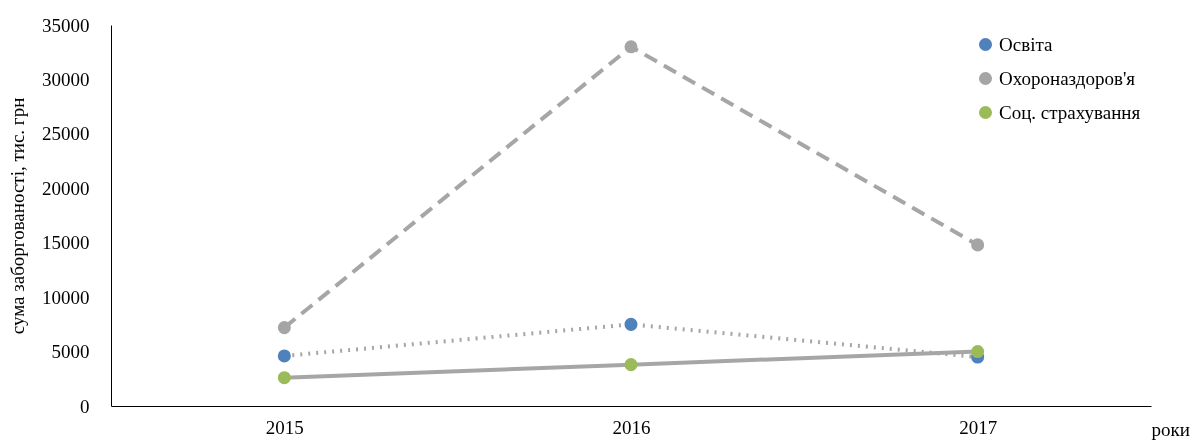 This screenshot has width=1196, height=445. What do you see at coordinates (66, 134) in the screenshot?
I see `y-tick-label: 25000` at bounding box center [66, 134].